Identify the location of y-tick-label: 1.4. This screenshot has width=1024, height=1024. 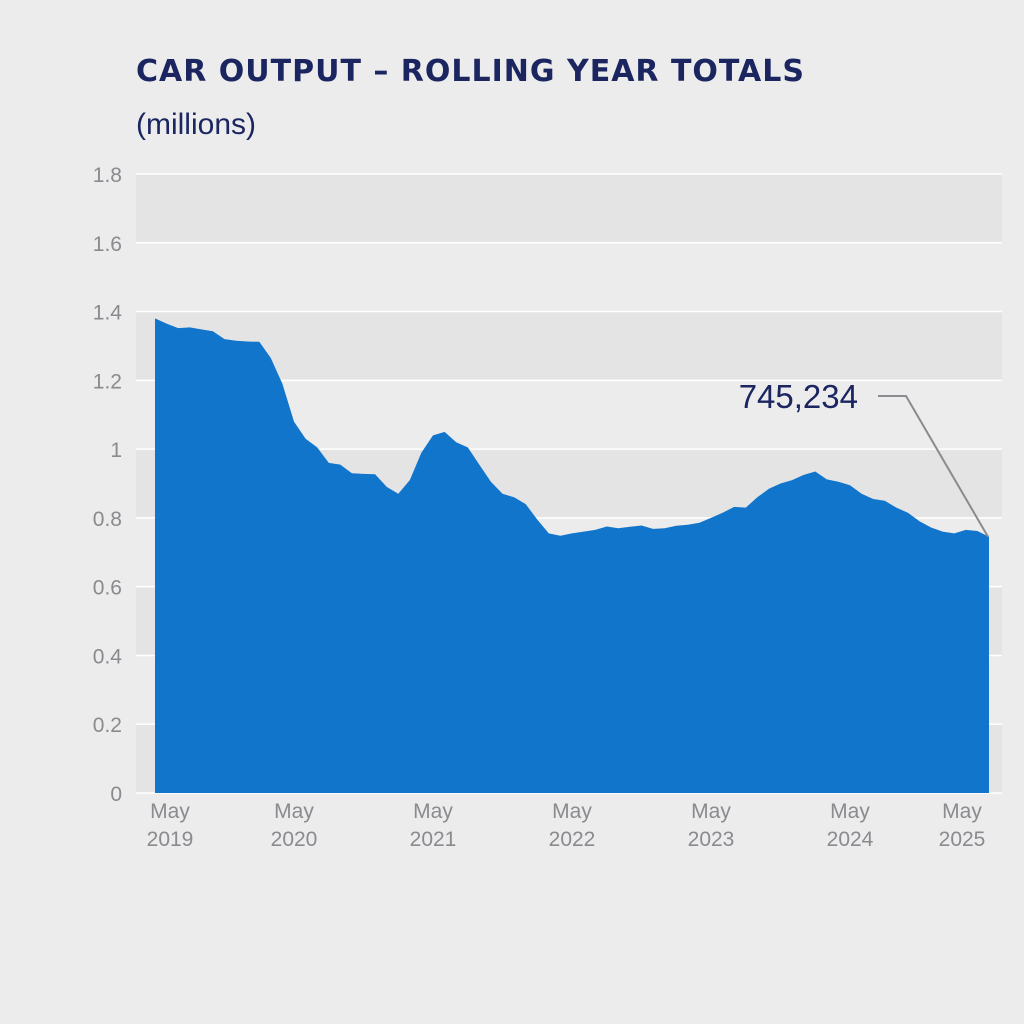
(108, 313).